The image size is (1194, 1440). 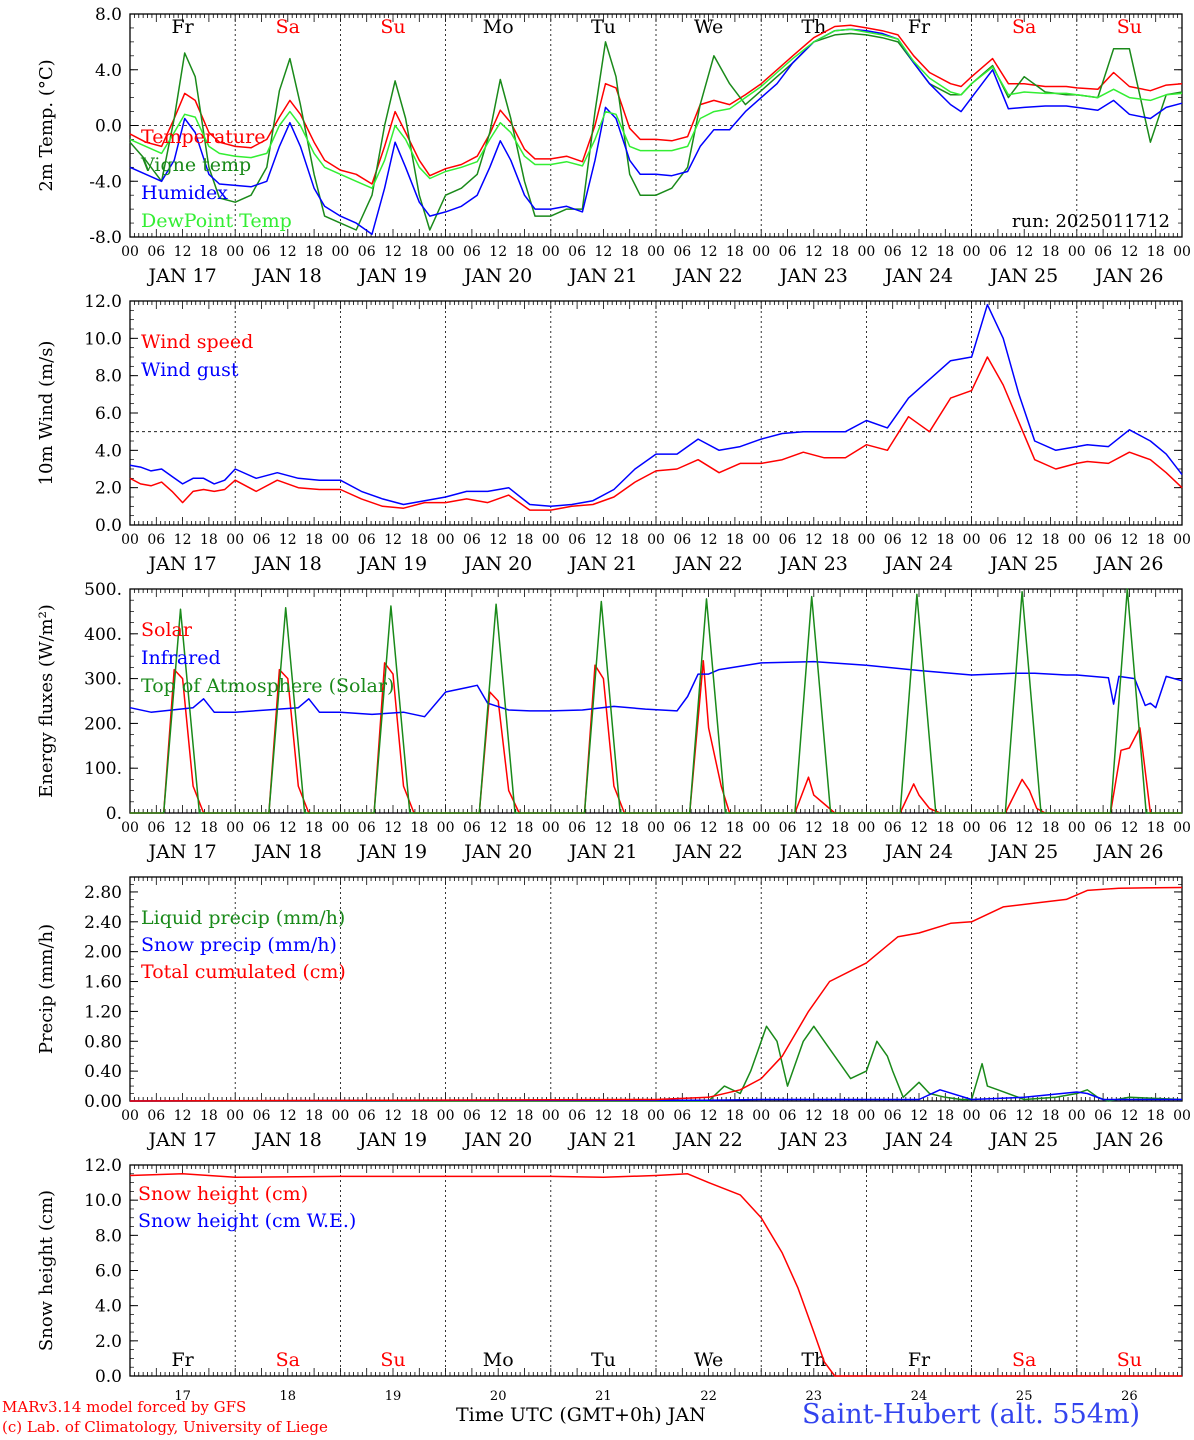 I want to click on snow-y-tick-label: 8.0, so click(x=108, y=1236).